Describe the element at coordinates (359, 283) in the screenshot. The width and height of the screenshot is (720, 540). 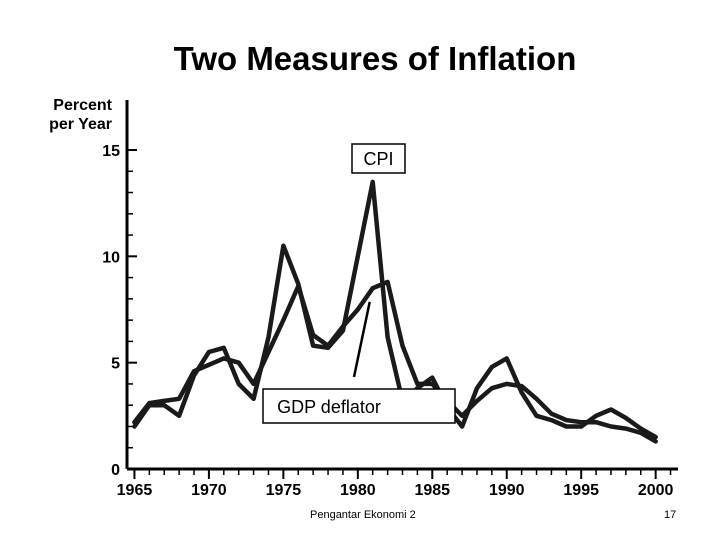
I see `chart-annotations: CPI GDP deflator` at that location.